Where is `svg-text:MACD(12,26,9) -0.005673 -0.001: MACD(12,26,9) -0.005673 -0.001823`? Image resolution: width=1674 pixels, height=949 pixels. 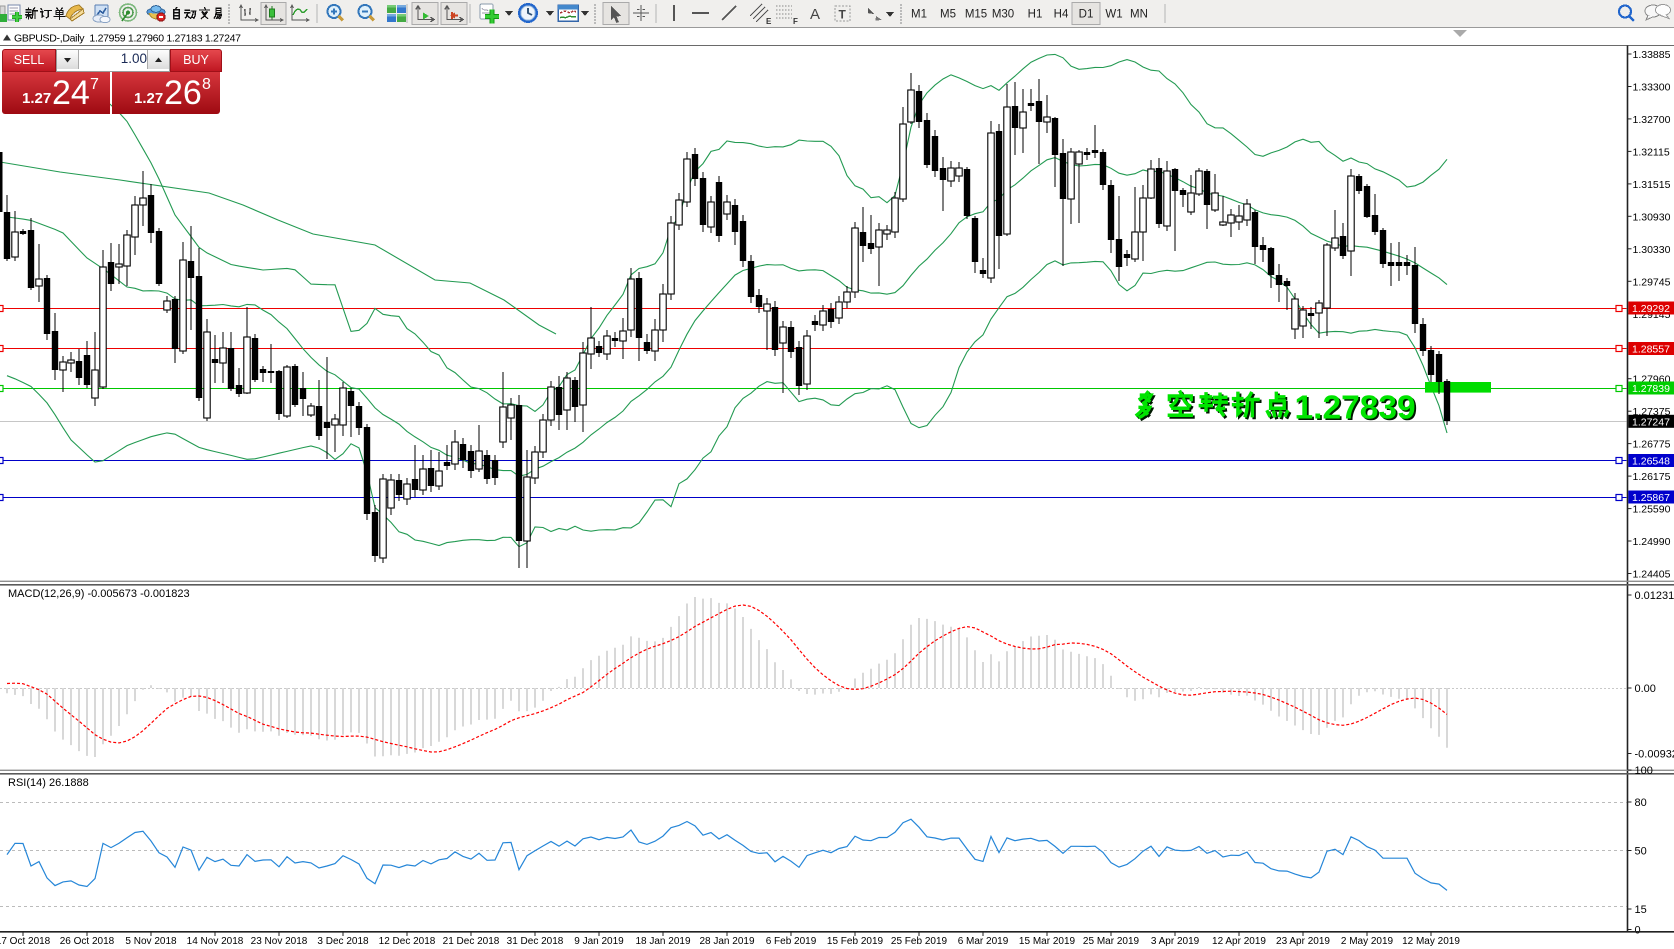
svg-text:MACD(12,26,9) -0.005673 -0.001: MACD(12,26,9) -0.005673 -0.001823 is located at coordinates (99, 594).